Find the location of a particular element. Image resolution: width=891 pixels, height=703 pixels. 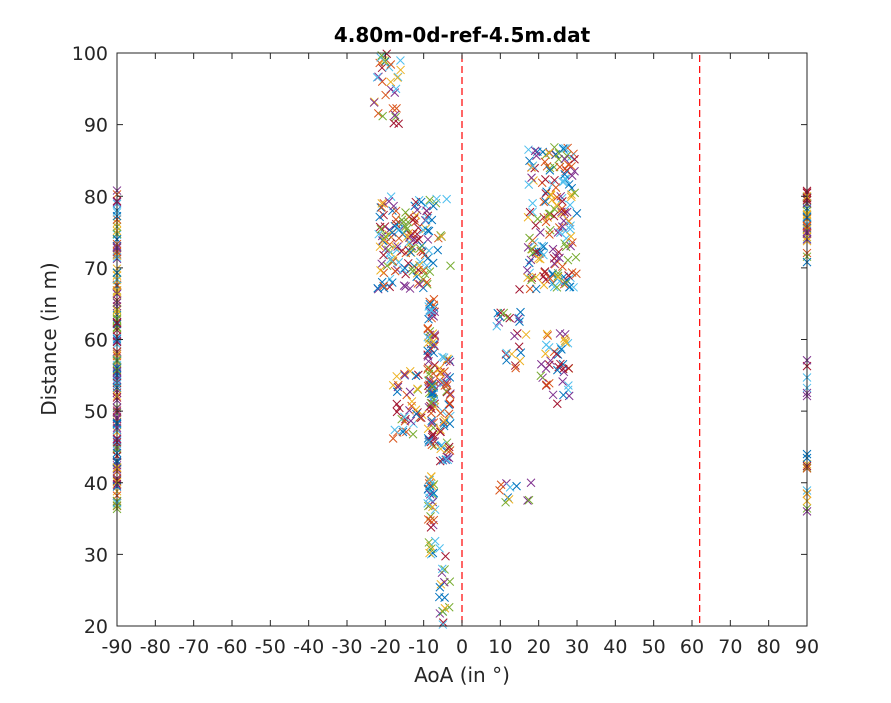

x-tick-label: 60 is located at coordinates (692, 647).